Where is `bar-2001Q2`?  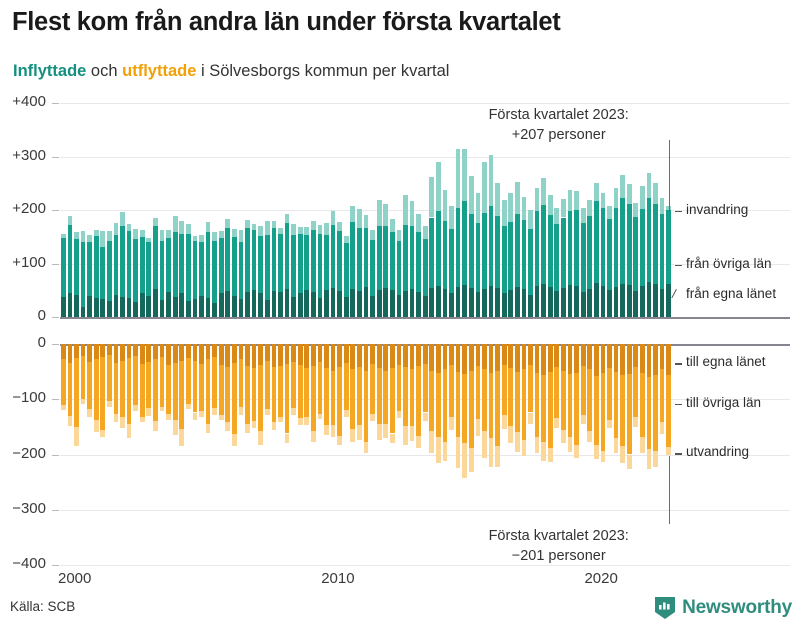
bar-2001Q2 is located at coordinates (96, 388).